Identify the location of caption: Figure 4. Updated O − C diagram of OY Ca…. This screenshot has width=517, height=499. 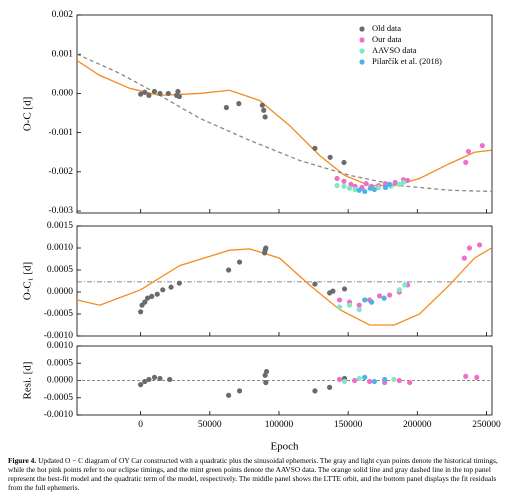
(259, 474).